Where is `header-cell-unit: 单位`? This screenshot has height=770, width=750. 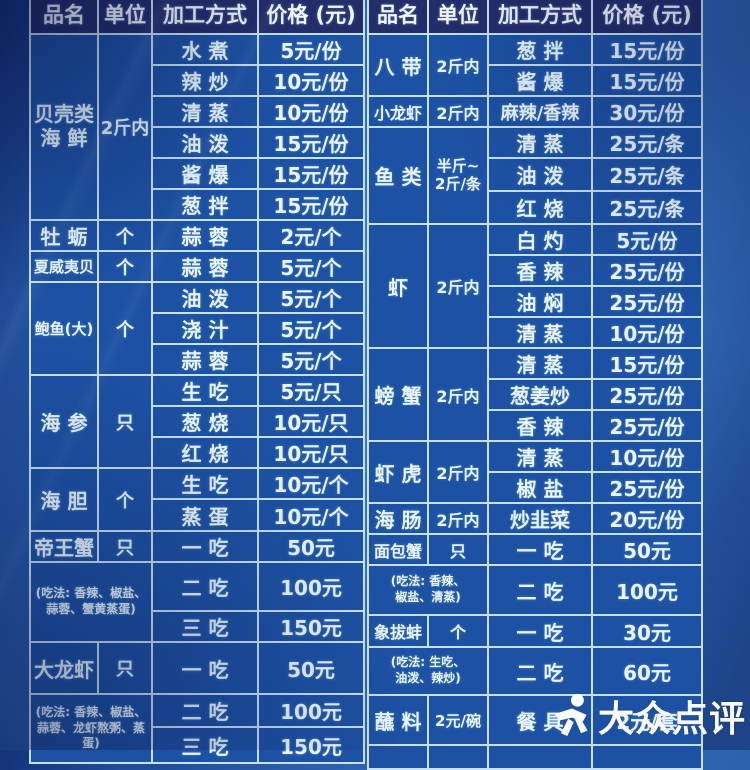 header-cell-unit: 单位 is located at coordinates (458, 17).